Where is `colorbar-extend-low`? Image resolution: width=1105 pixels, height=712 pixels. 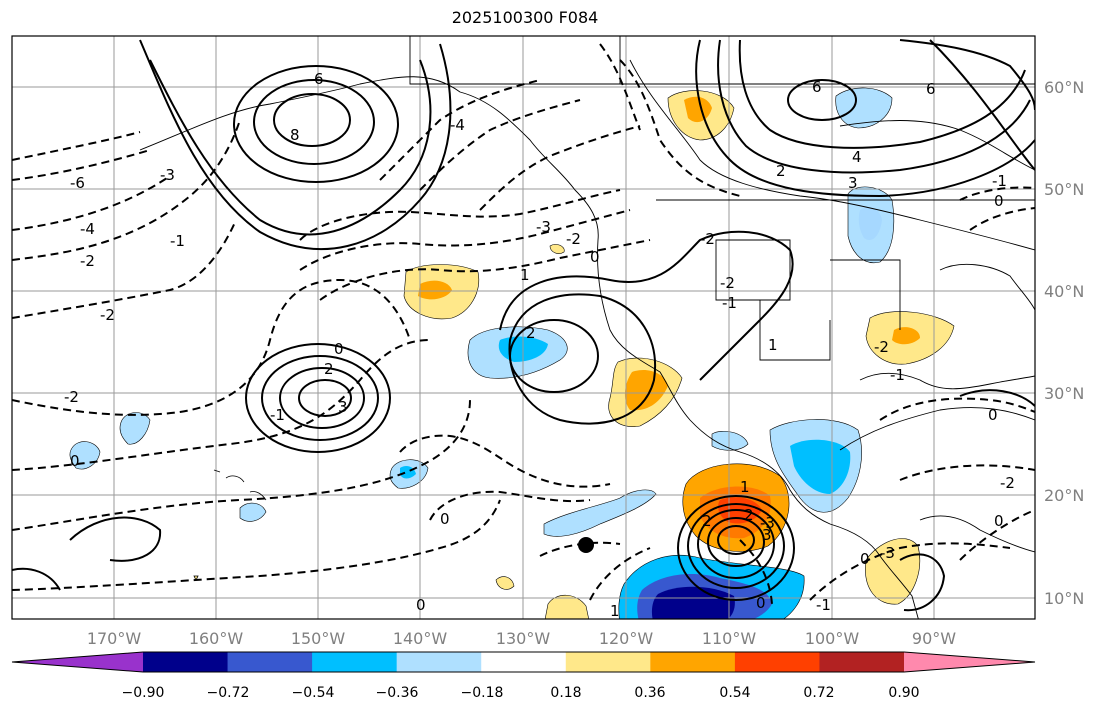
colorbar-extend-low is located at coordinates (77, 662).